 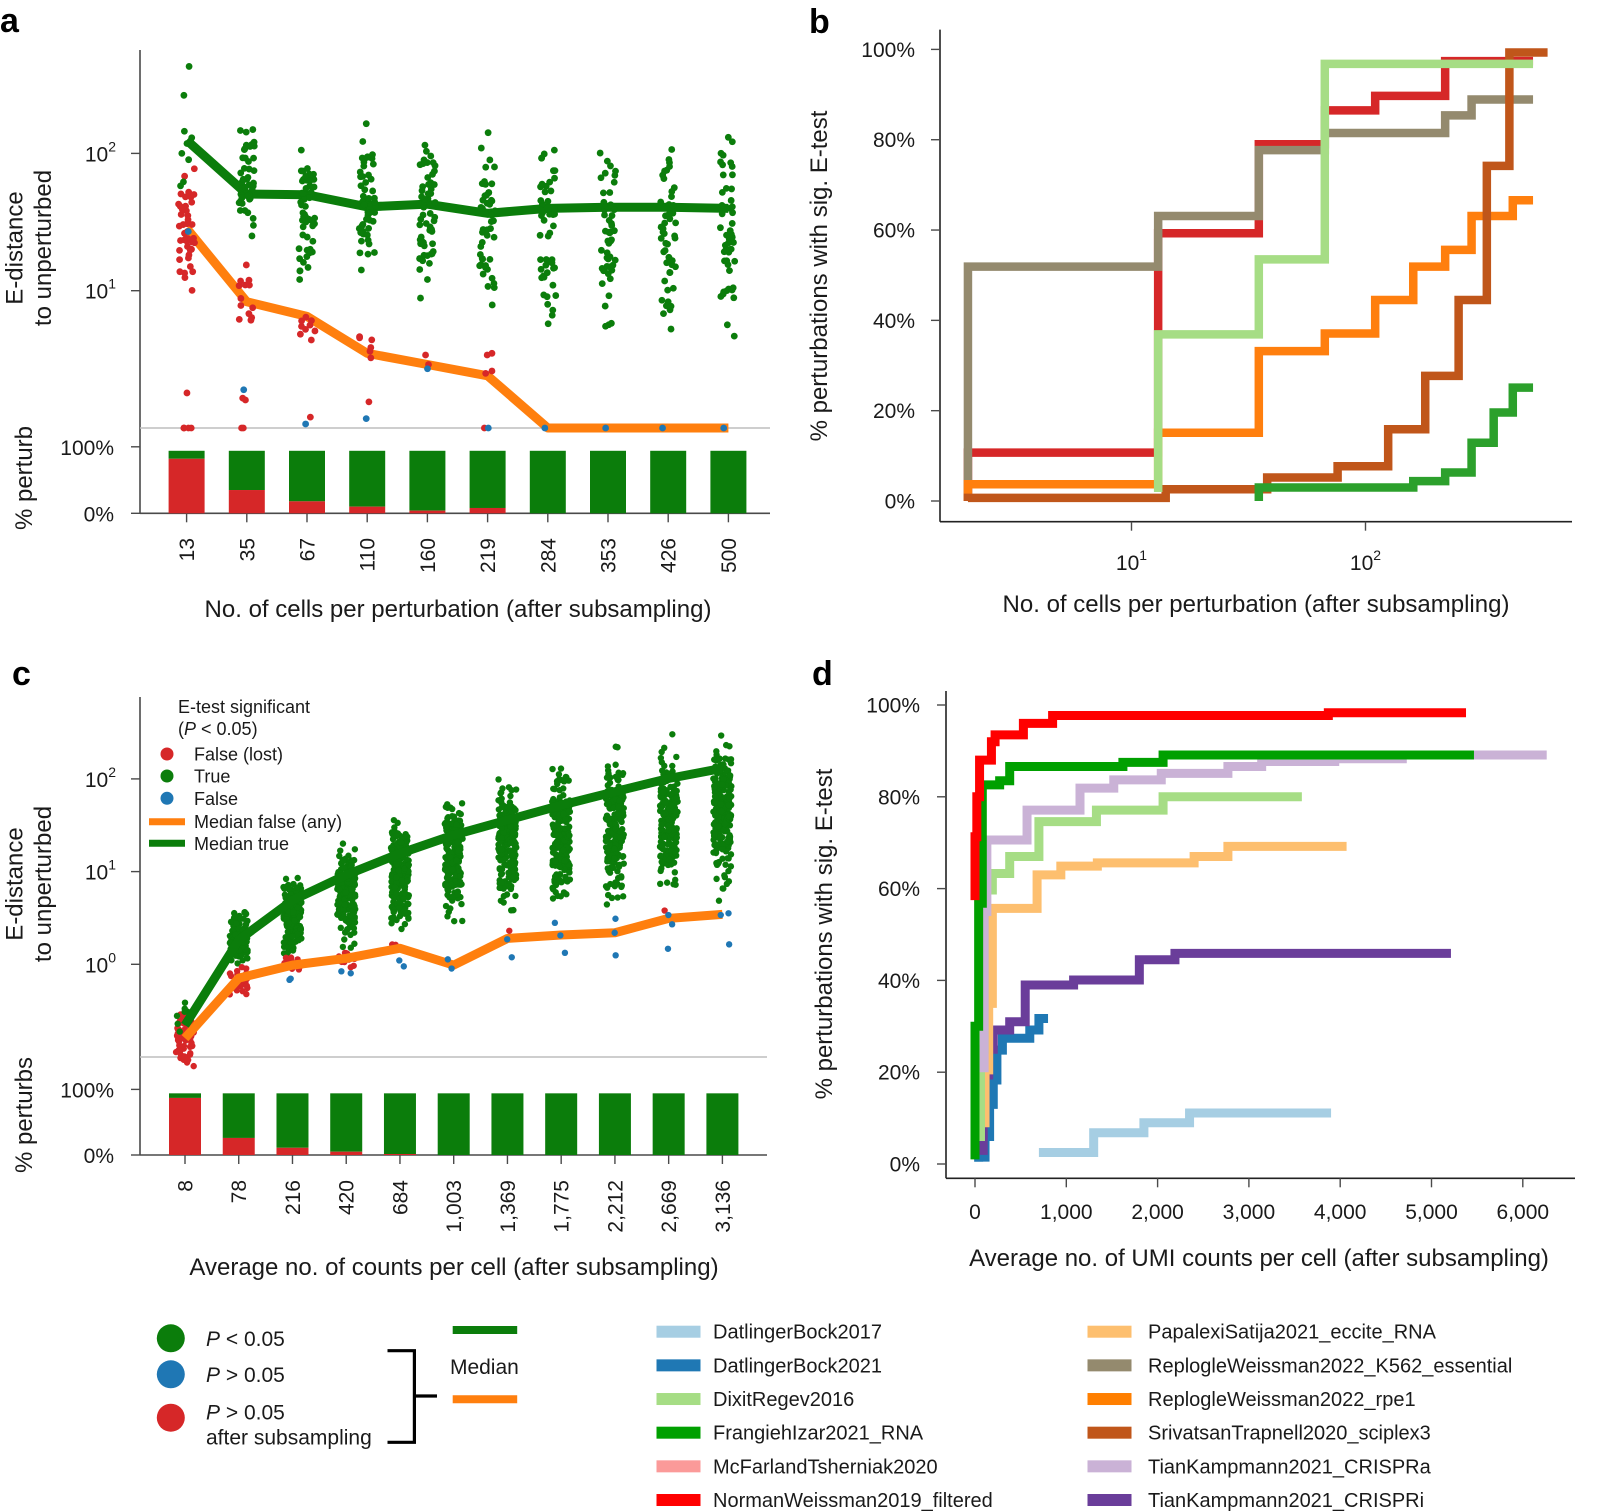 I want to click on x-tick-label: 102, so click(x=1365, y=561).